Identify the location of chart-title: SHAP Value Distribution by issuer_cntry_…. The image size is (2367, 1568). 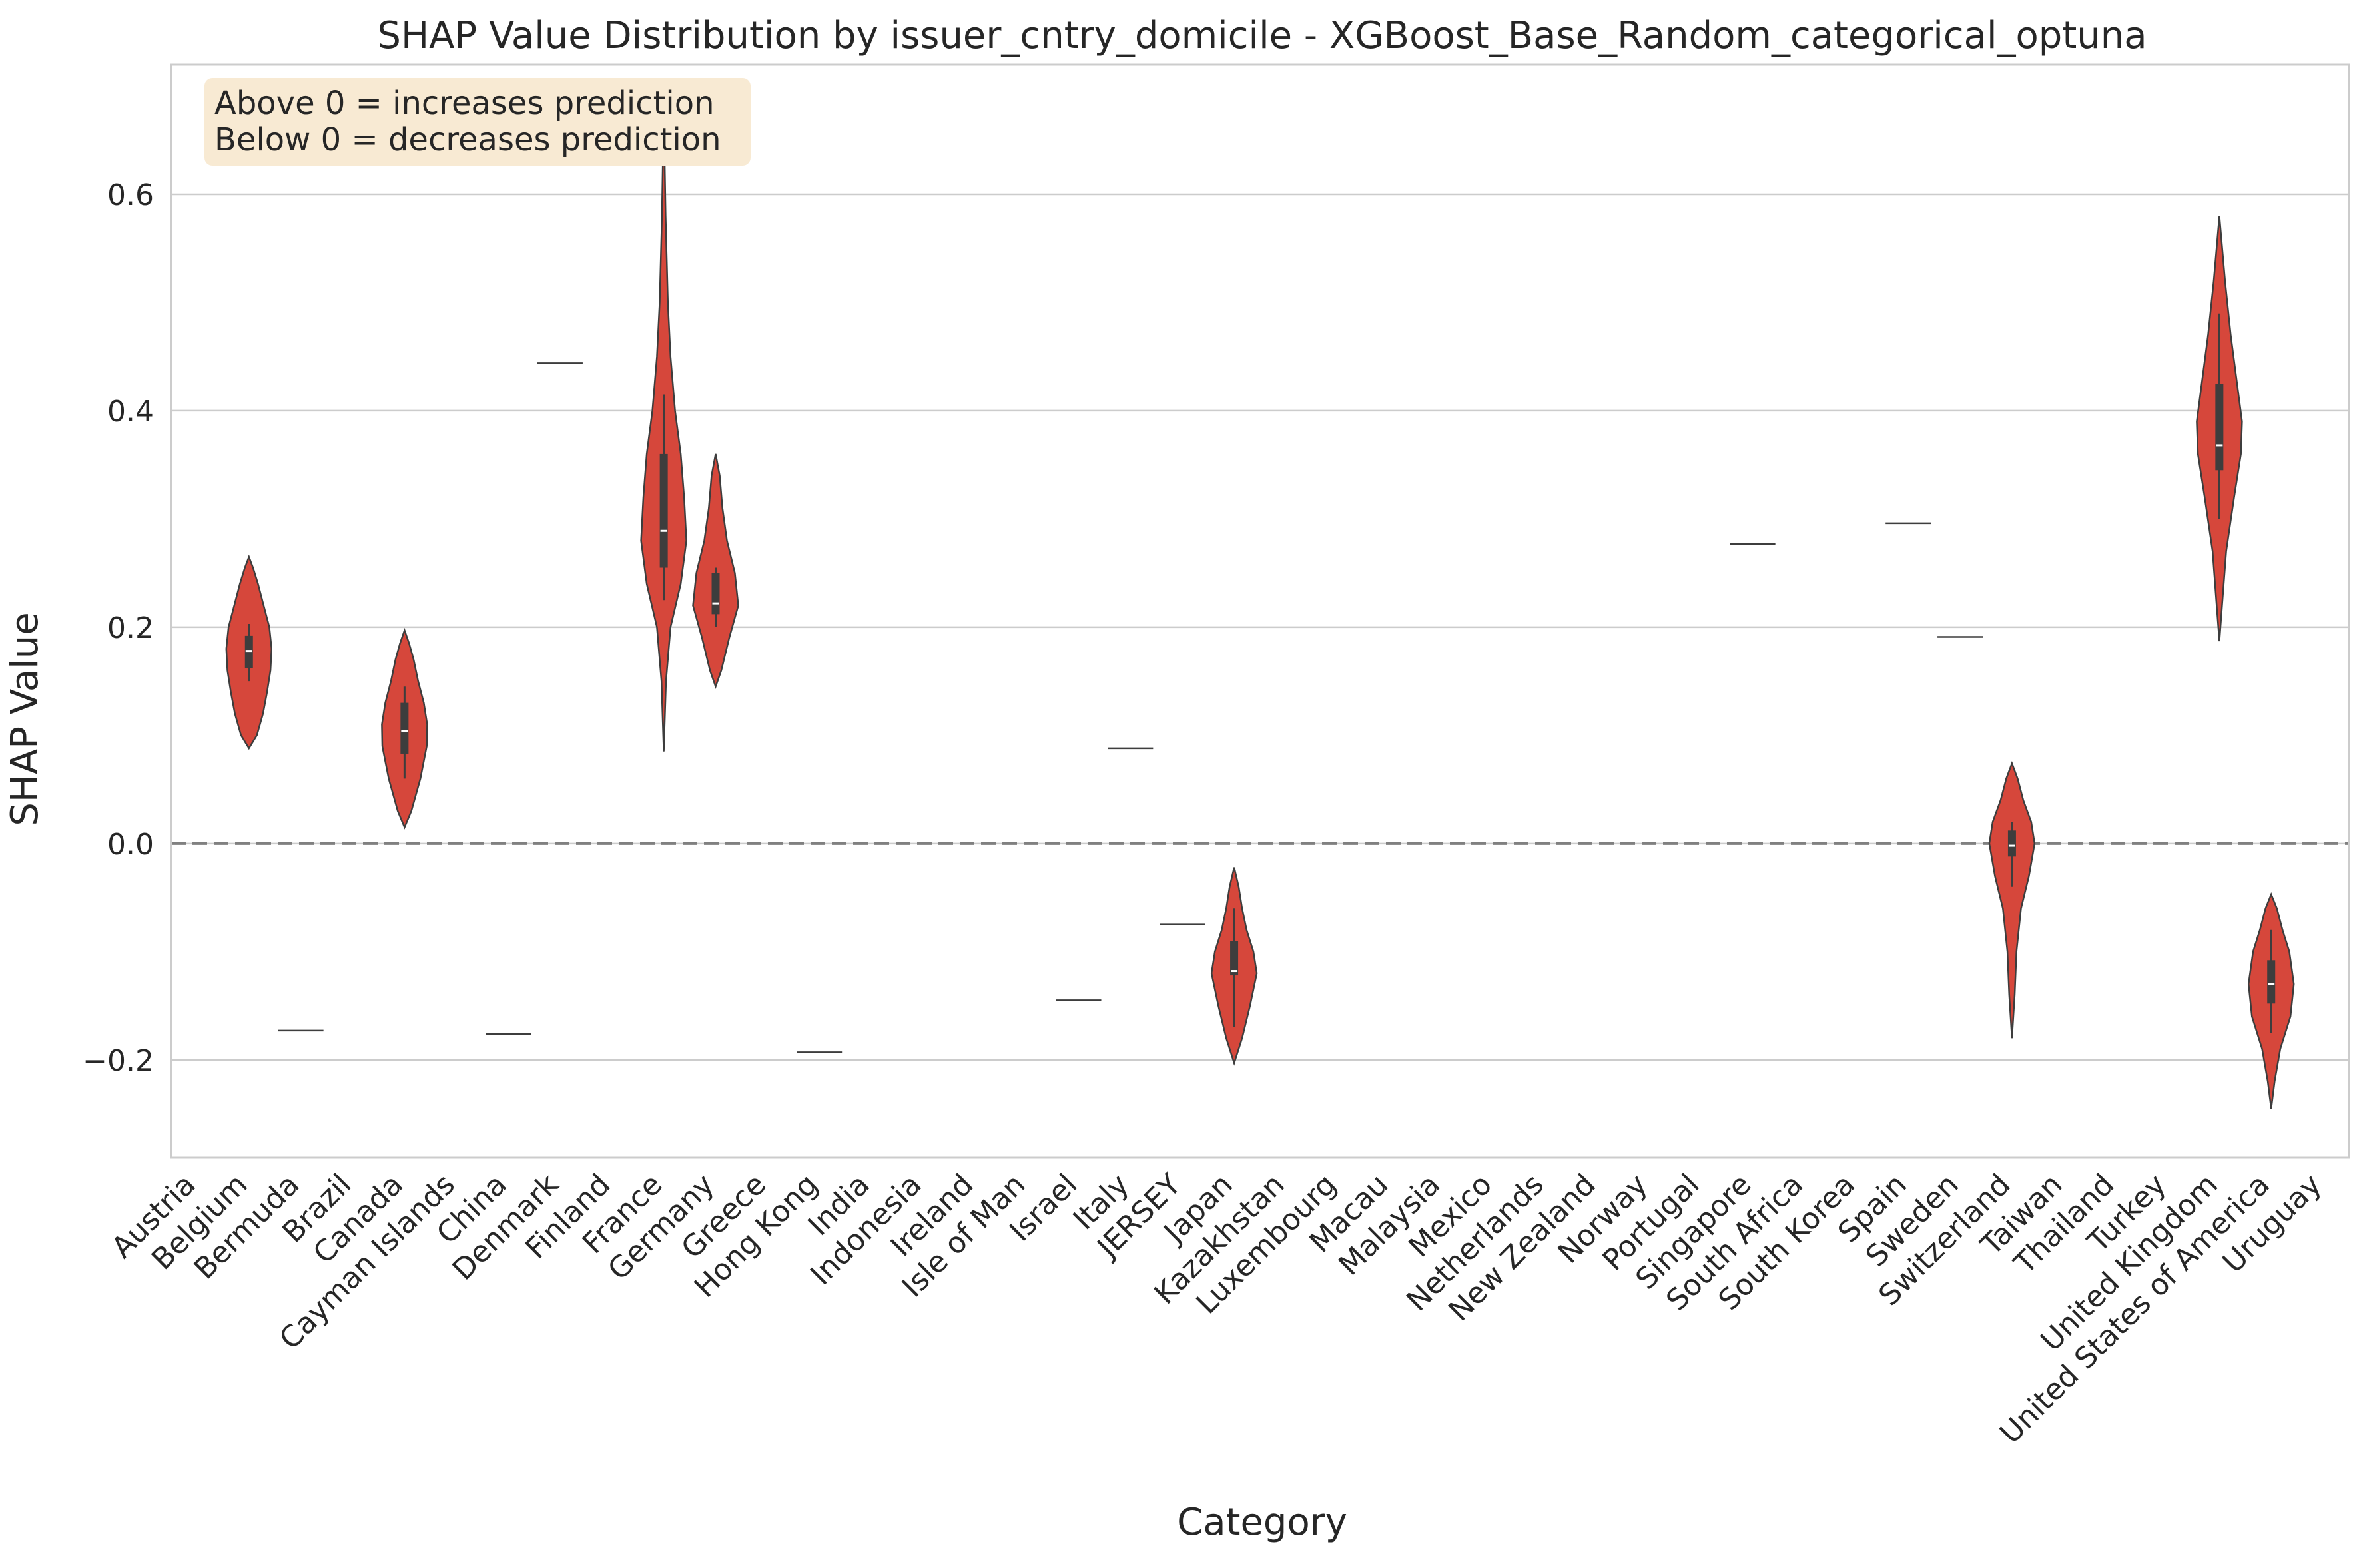
(1262, 35).